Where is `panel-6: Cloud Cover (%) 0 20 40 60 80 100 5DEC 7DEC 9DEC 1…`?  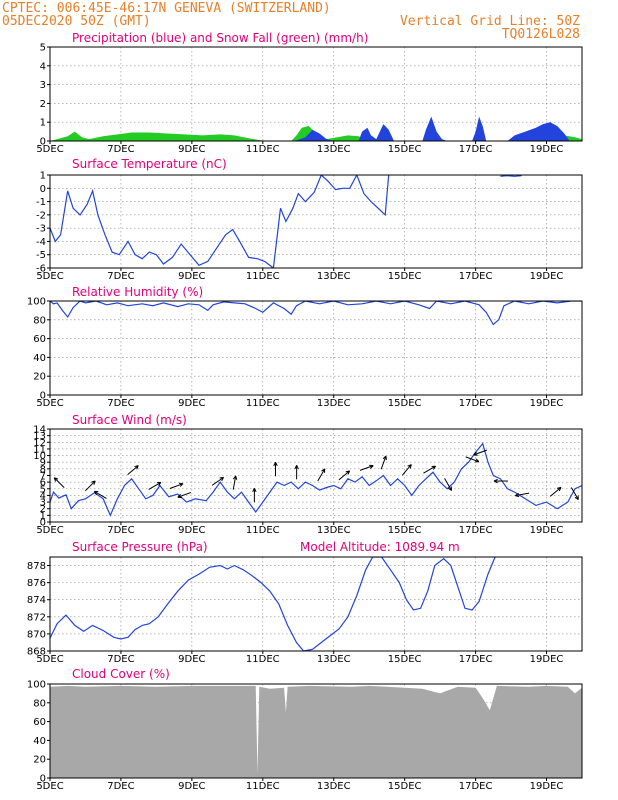
panel-6: Cloud Cover (%) 0 20 40 60 80 100 5DEC 7DEC 9DEC 1… is located at coordinates (305, 729).